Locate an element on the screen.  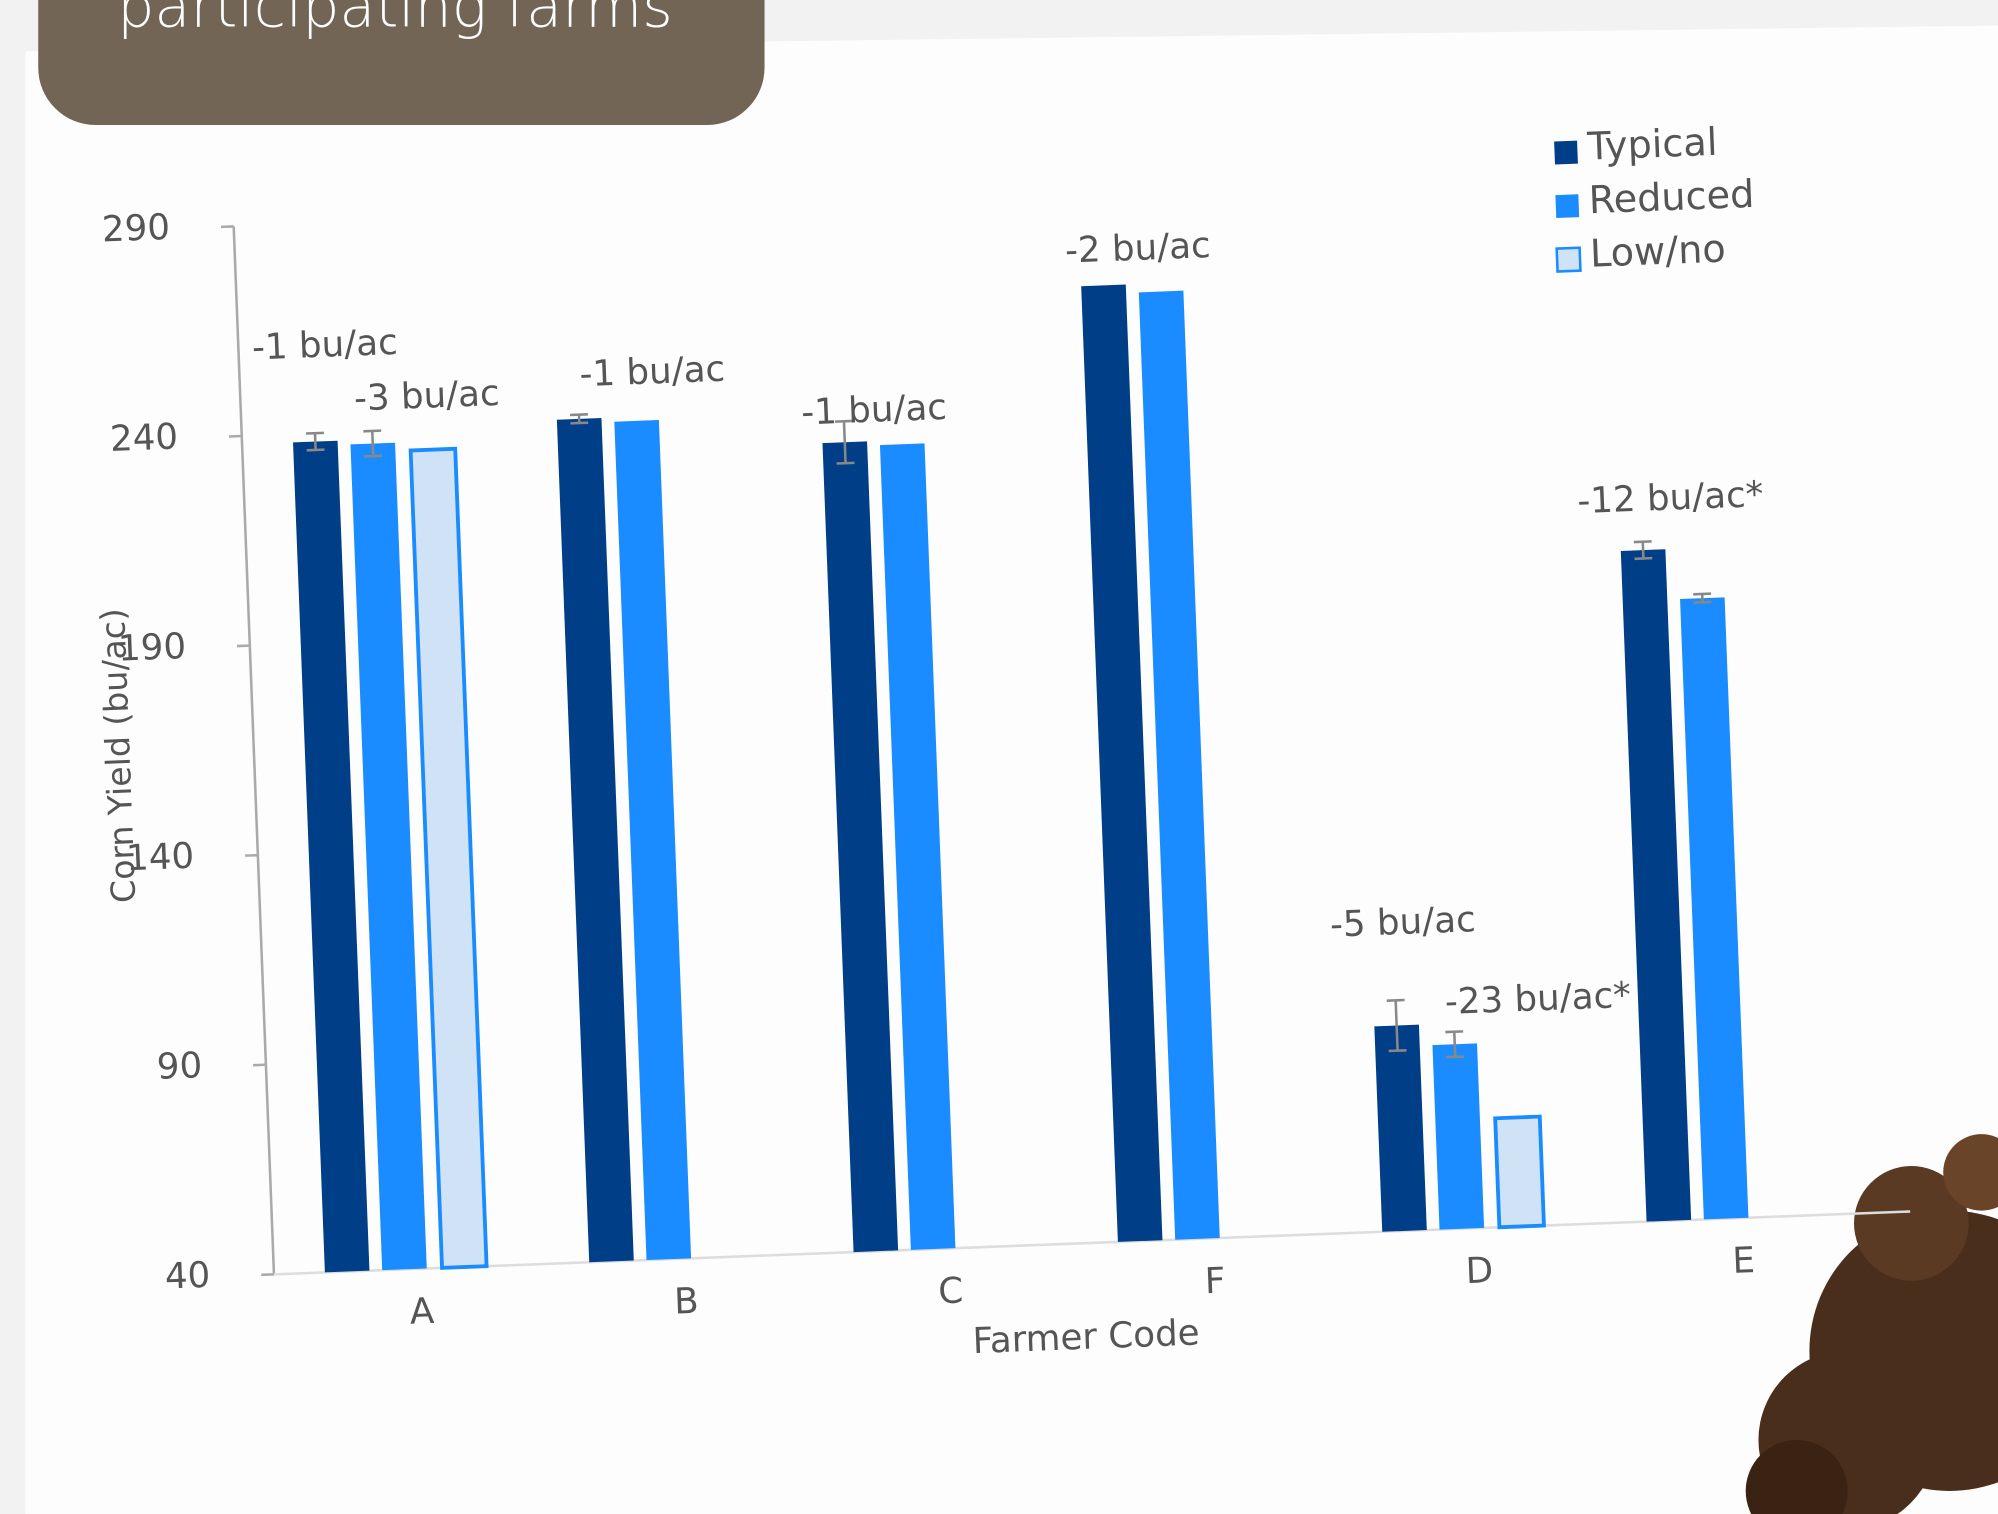
annotation: -23 bu/ac* is located at coordinates (1538, 999).